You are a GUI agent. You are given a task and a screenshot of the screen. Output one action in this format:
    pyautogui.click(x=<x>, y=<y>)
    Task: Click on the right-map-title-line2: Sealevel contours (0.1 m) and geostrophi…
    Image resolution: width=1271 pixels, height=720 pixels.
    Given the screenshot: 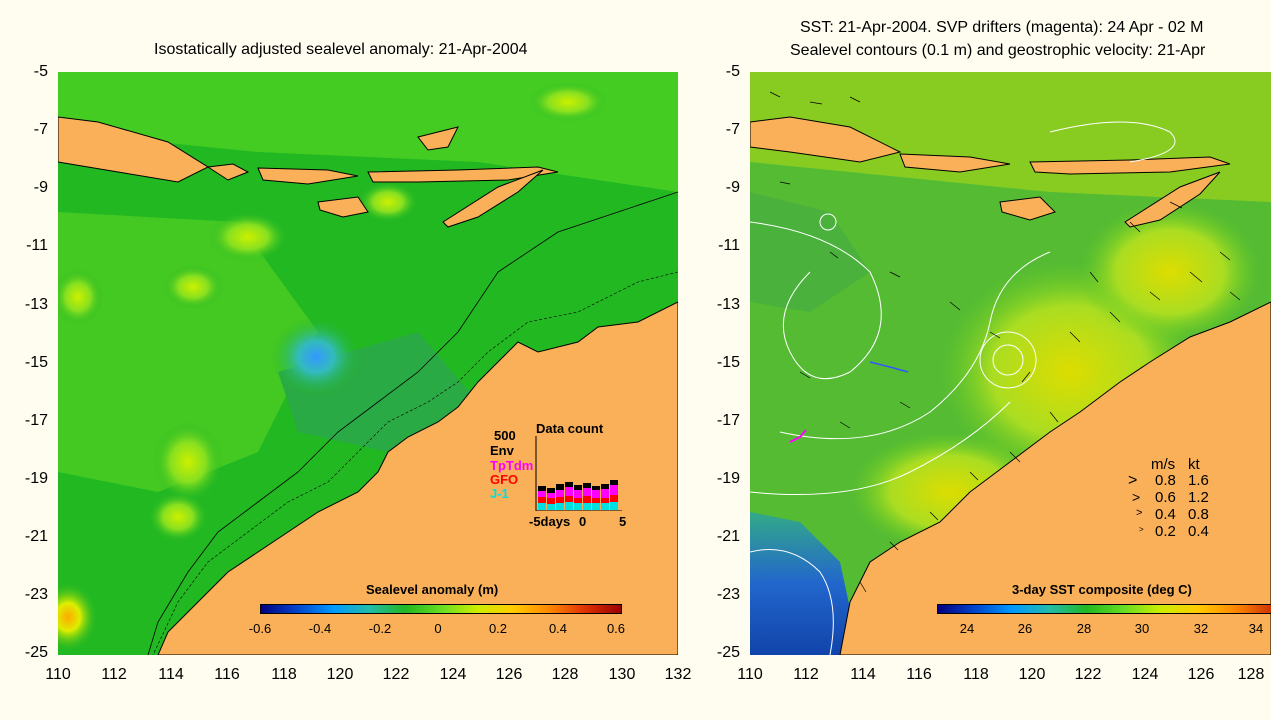 What is the action you would take?
    pyautogui.click(x=998, y=50)
    